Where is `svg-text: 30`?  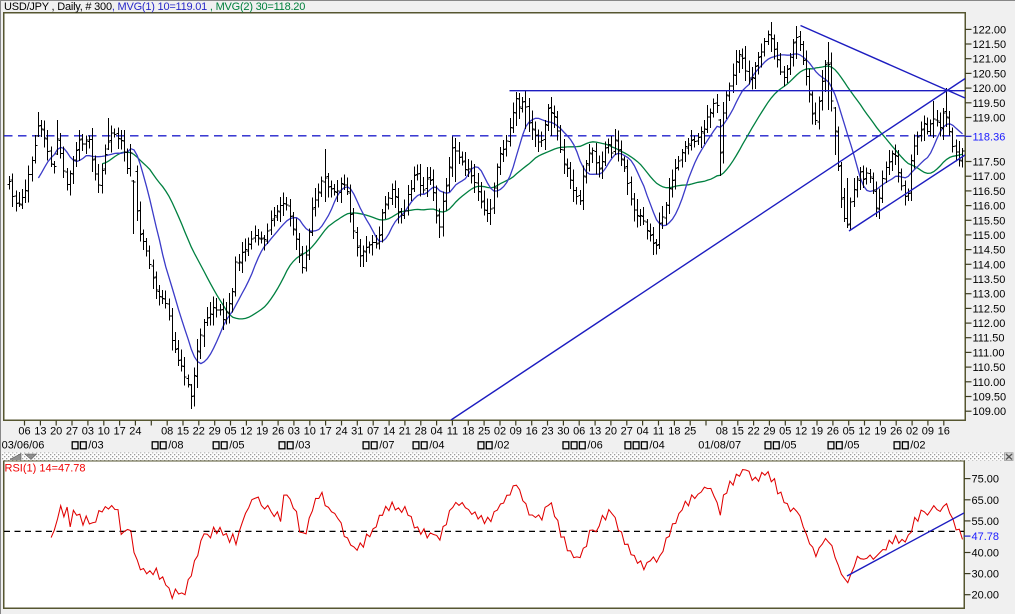
svg-text: 30 is located at coordinates (563, 432).